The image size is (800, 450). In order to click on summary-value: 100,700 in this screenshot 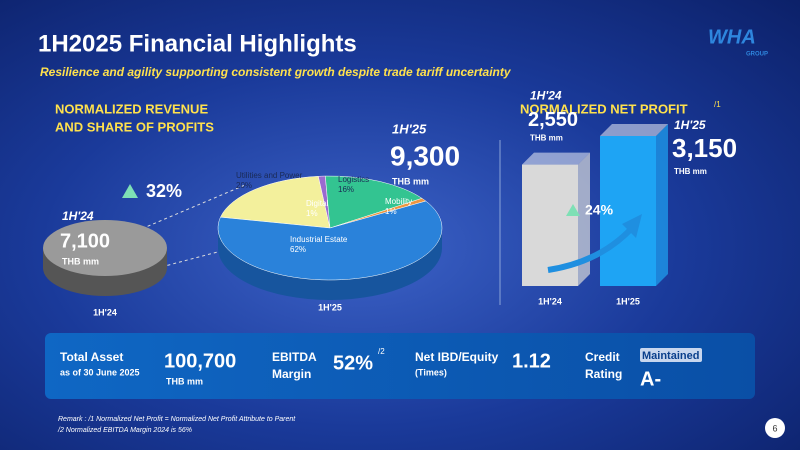, I will do `click(200, 361)`.